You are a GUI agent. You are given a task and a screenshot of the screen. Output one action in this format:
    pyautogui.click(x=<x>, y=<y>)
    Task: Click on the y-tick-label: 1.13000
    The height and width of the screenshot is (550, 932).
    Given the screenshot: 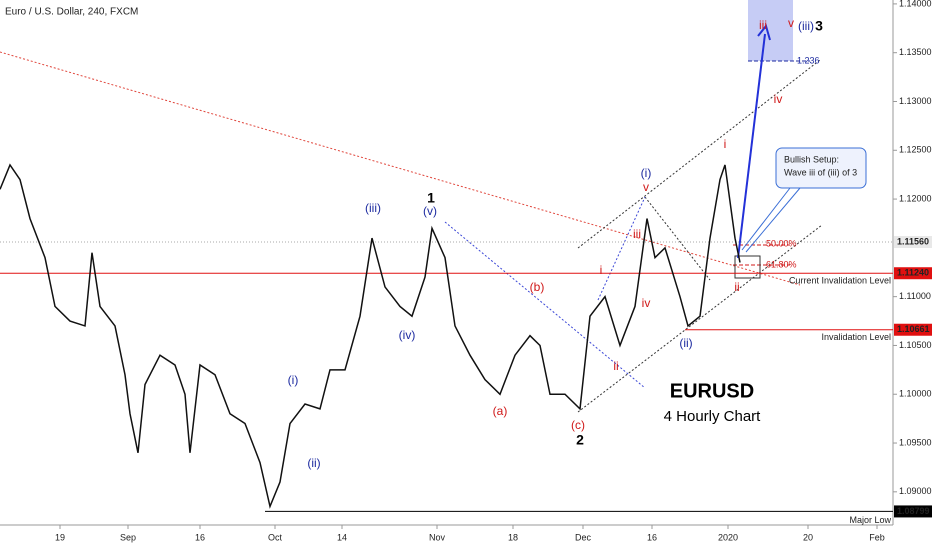 What is the action you would take?
    pyautogui.click(x=915, y=101)
    